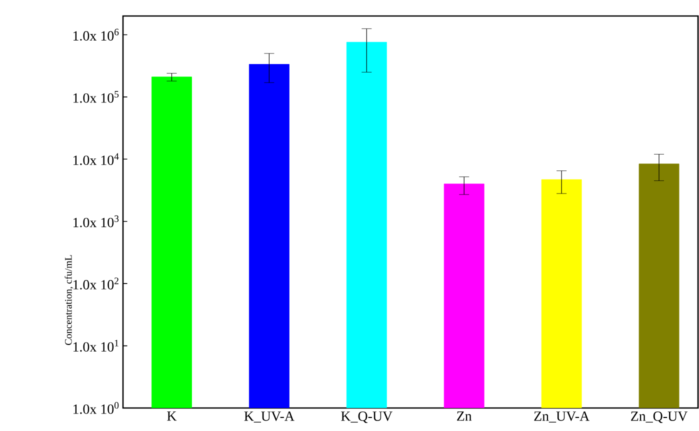 This screenshot has height=431, width=699. Describe the element at coordinates (96, 97) in the screenshot. I see `y-tick-label: 1.0x 10$^{5}$` at that location.